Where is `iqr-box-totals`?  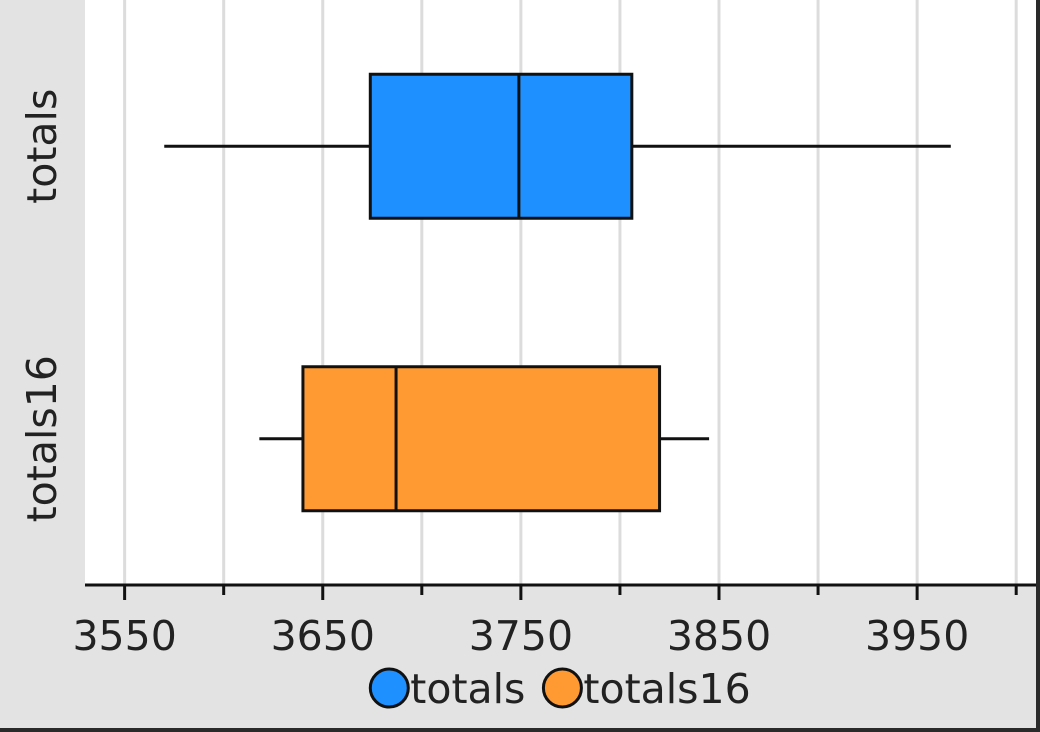
iqr-box-totals is located at coordinates (501, 146).